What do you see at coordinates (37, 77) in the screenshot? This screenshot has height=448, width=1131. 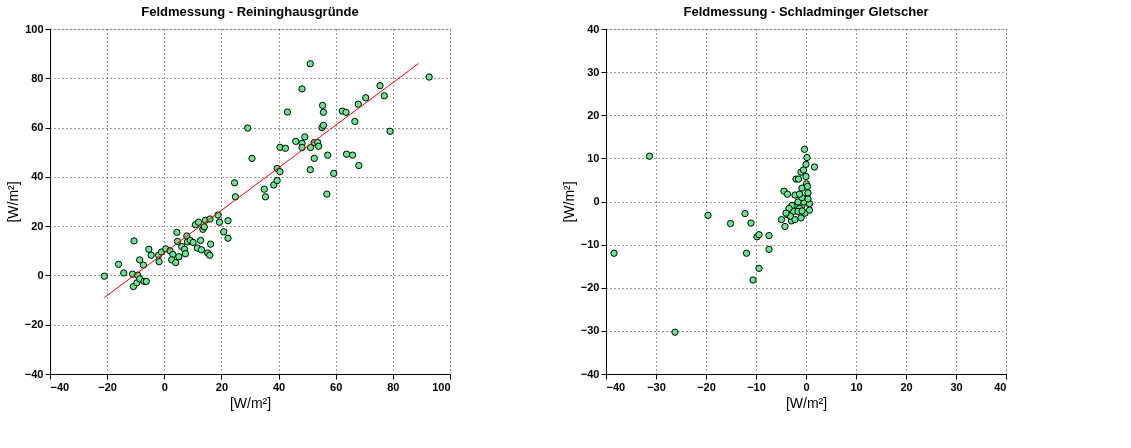 I see `y-tick-label: 80` at bounding box center [37, 77].